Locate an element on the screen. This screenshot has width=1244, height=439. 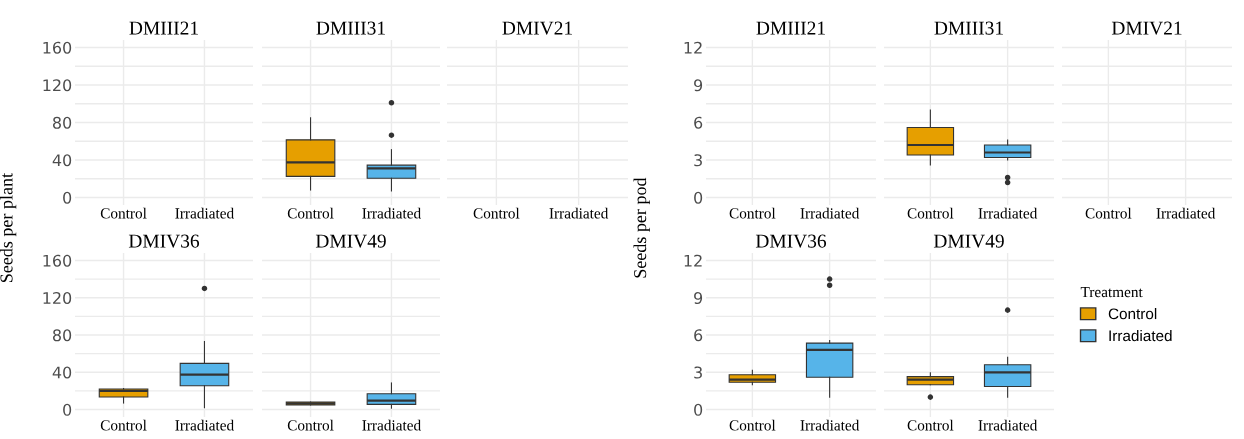
legend-label: Irradiated is located at coordinates (1140, 335).